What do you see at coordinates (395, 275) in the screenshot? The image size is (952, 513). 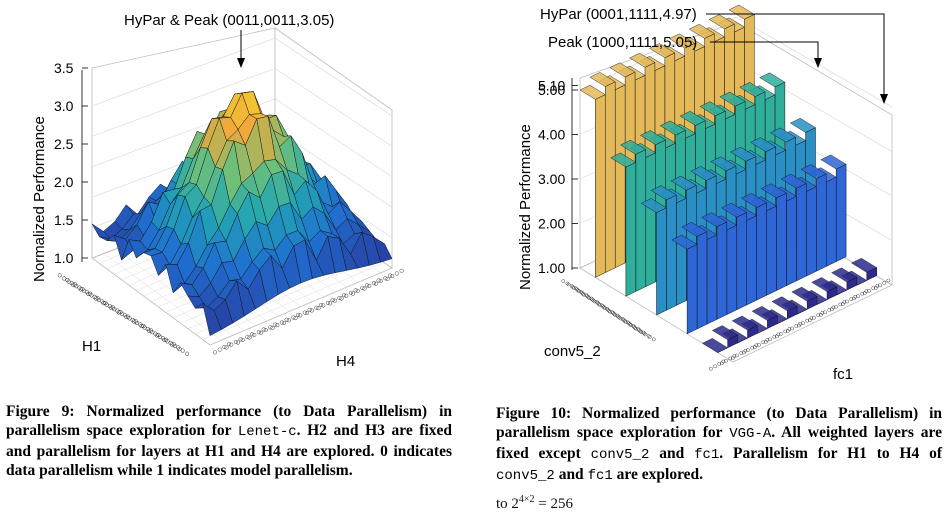 I see `fig9-h4-tick-mark: ○○○○` at bounding box center [395, 275].